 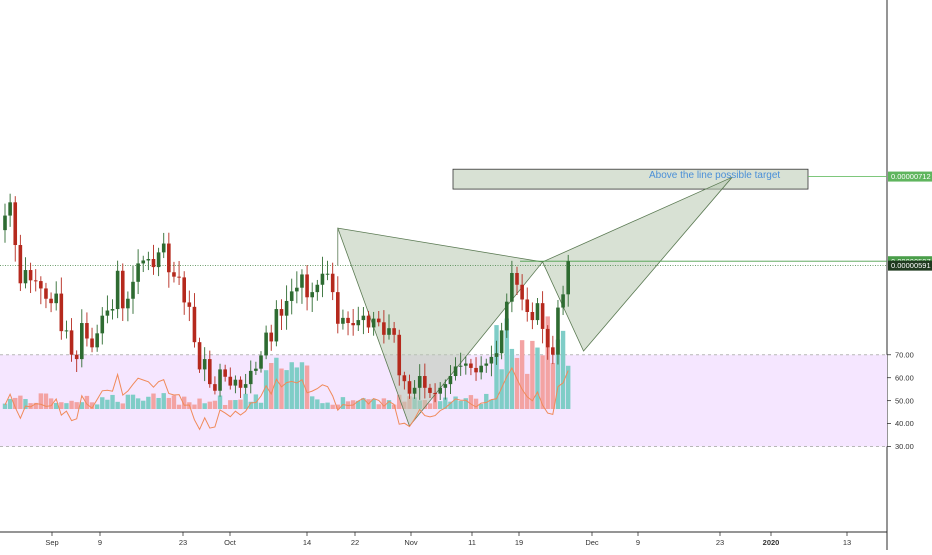 I want to click on x-tick: Nov, so click(x=411, y=539).